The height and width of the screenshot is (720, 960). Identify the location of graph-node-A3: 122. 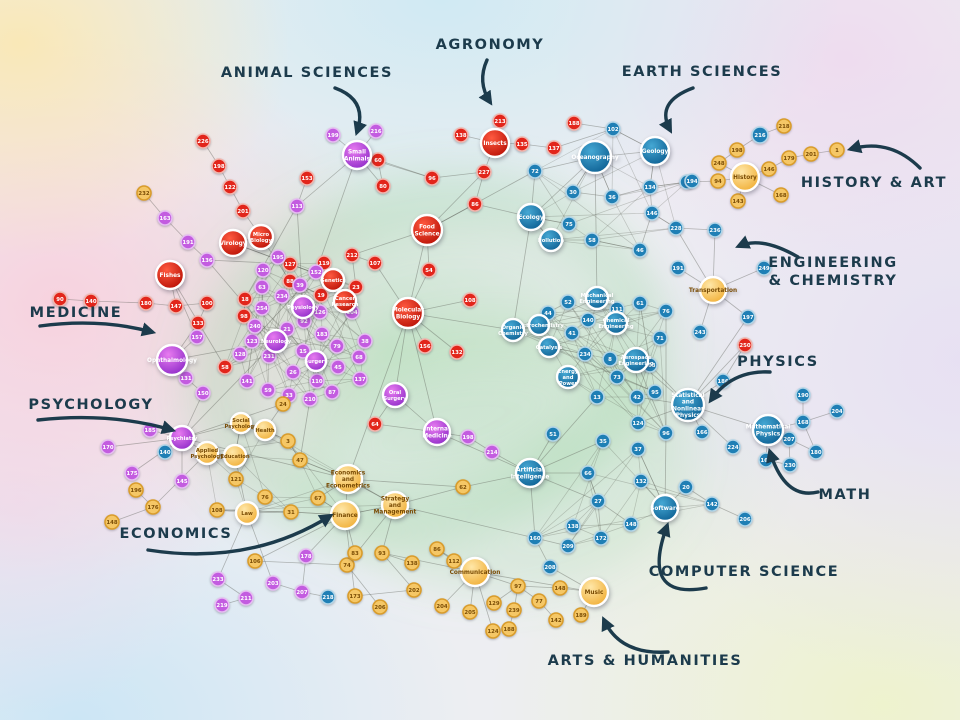
(230, 187).